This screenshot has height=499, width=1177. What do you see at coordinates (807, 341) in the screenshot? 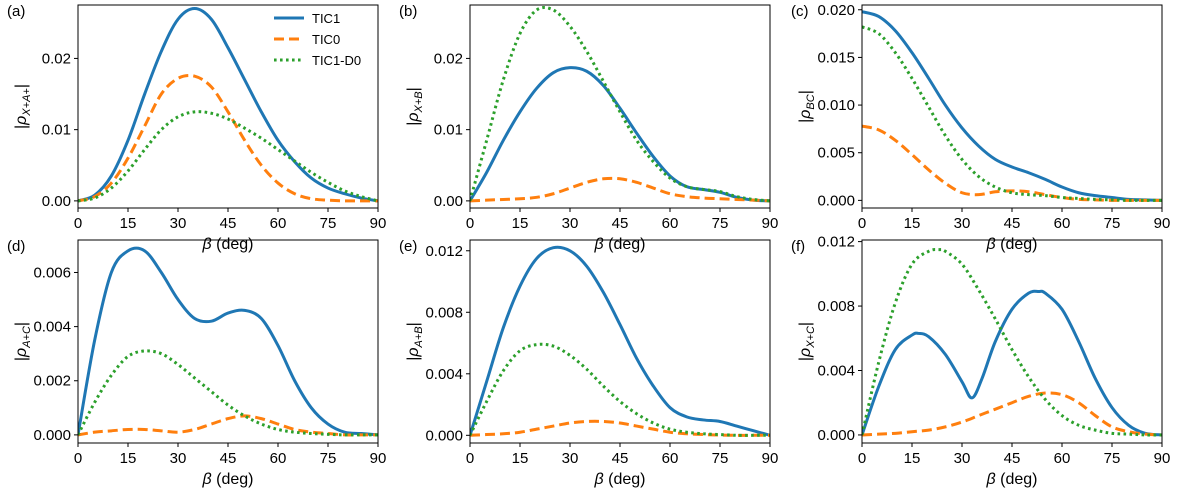
I see `y-axis-label: |ρX+C|` at bounding box center [807, 341].